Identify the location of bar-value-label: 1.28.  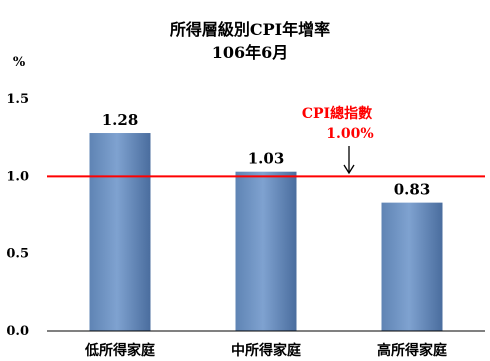
(120, 120).